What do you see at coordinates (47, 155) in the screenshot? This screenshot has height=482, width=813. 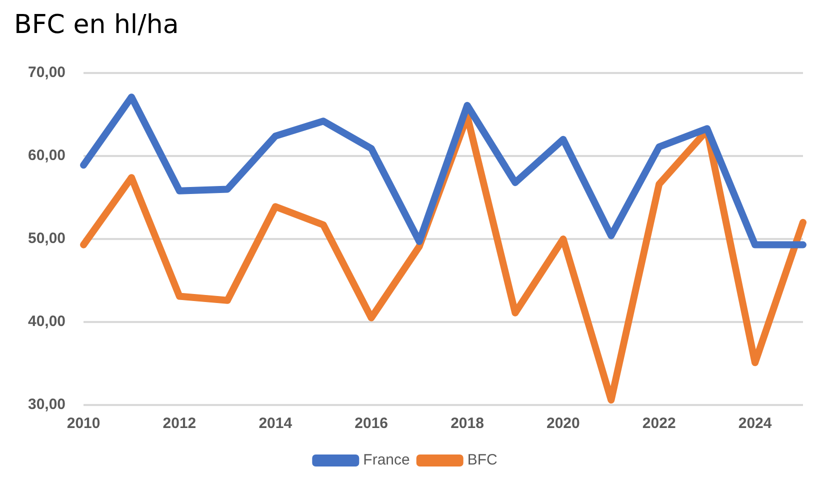 I see `y-tick-label: 60,00` at bounding box center [47, 155].